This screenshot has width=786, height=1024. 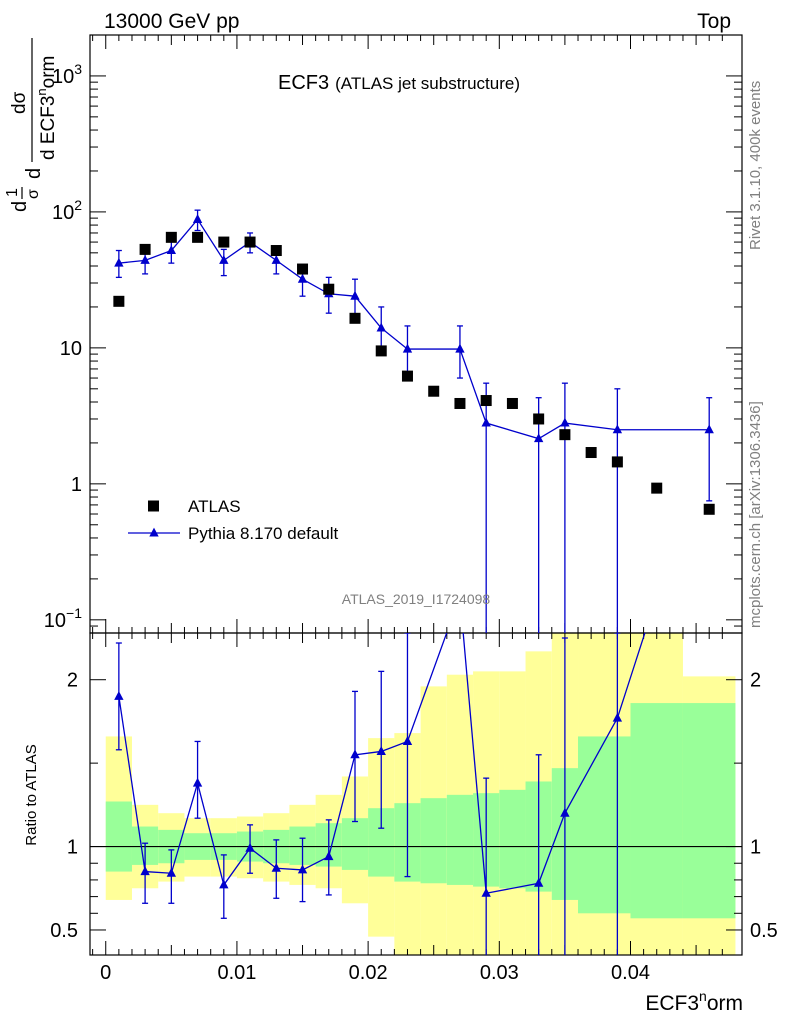 What do you see at coordinates (263, 533) in the screenshot?
I see `legend-label: Pythia 8.170 default` at bounding box center [263, 533].